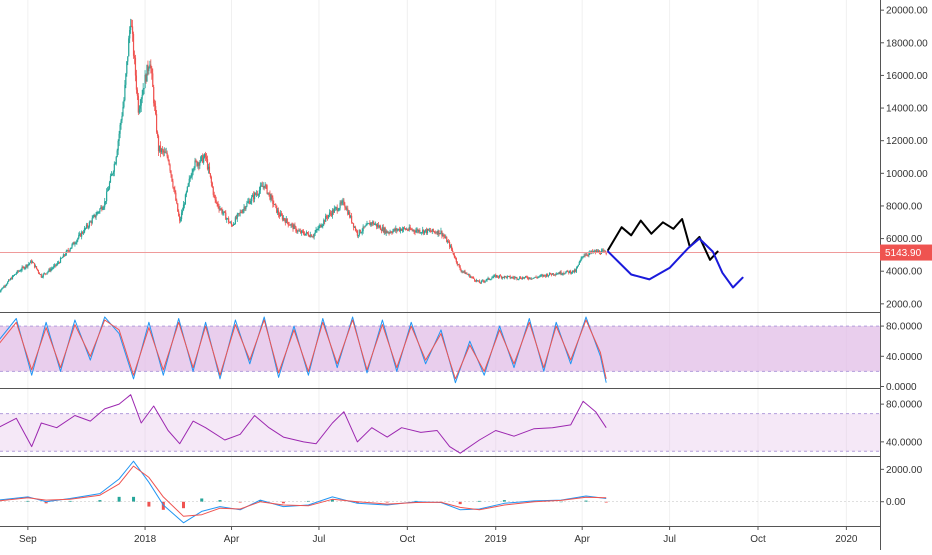  I want to click on macd-tick-label: 0.00, so click(896, 502).